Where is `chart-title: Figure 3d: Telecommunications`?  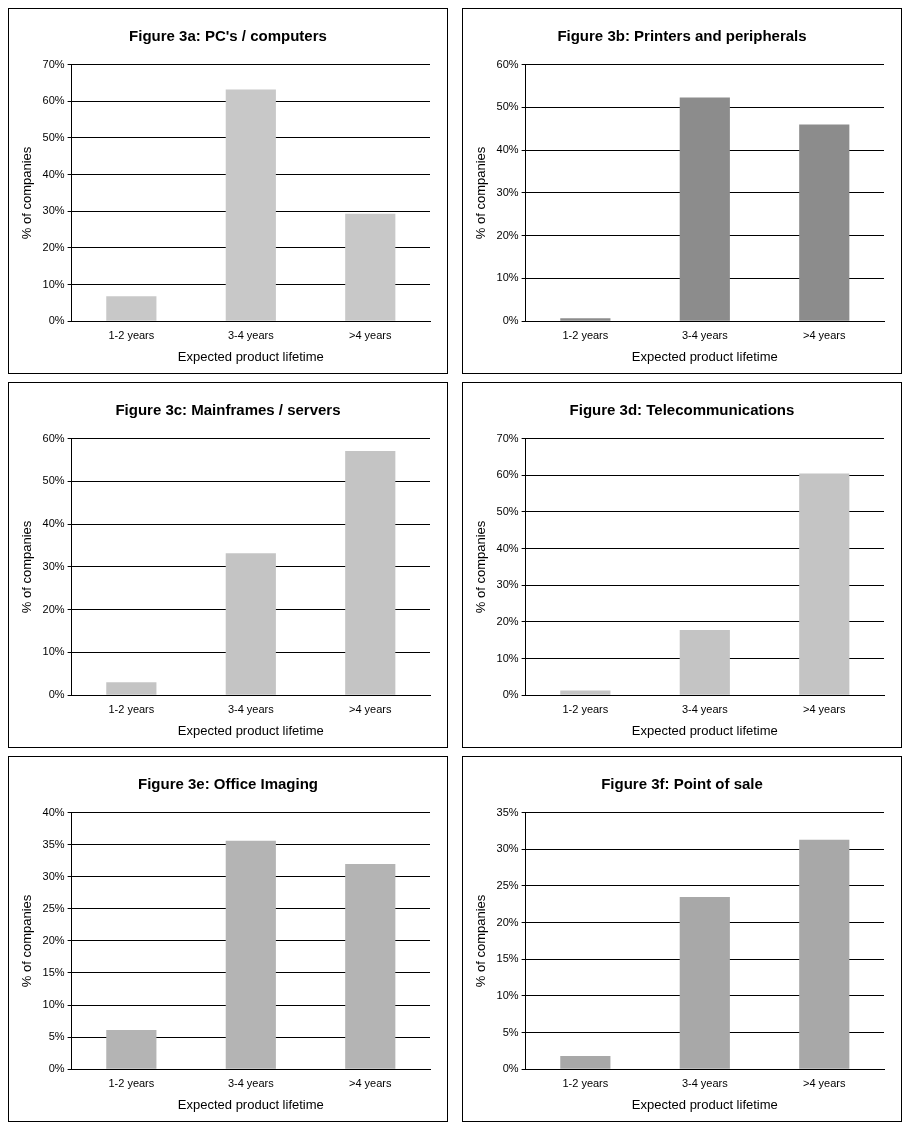
chart-title: Figure 3d: Telecommunications is located at coordinates (682, 409).